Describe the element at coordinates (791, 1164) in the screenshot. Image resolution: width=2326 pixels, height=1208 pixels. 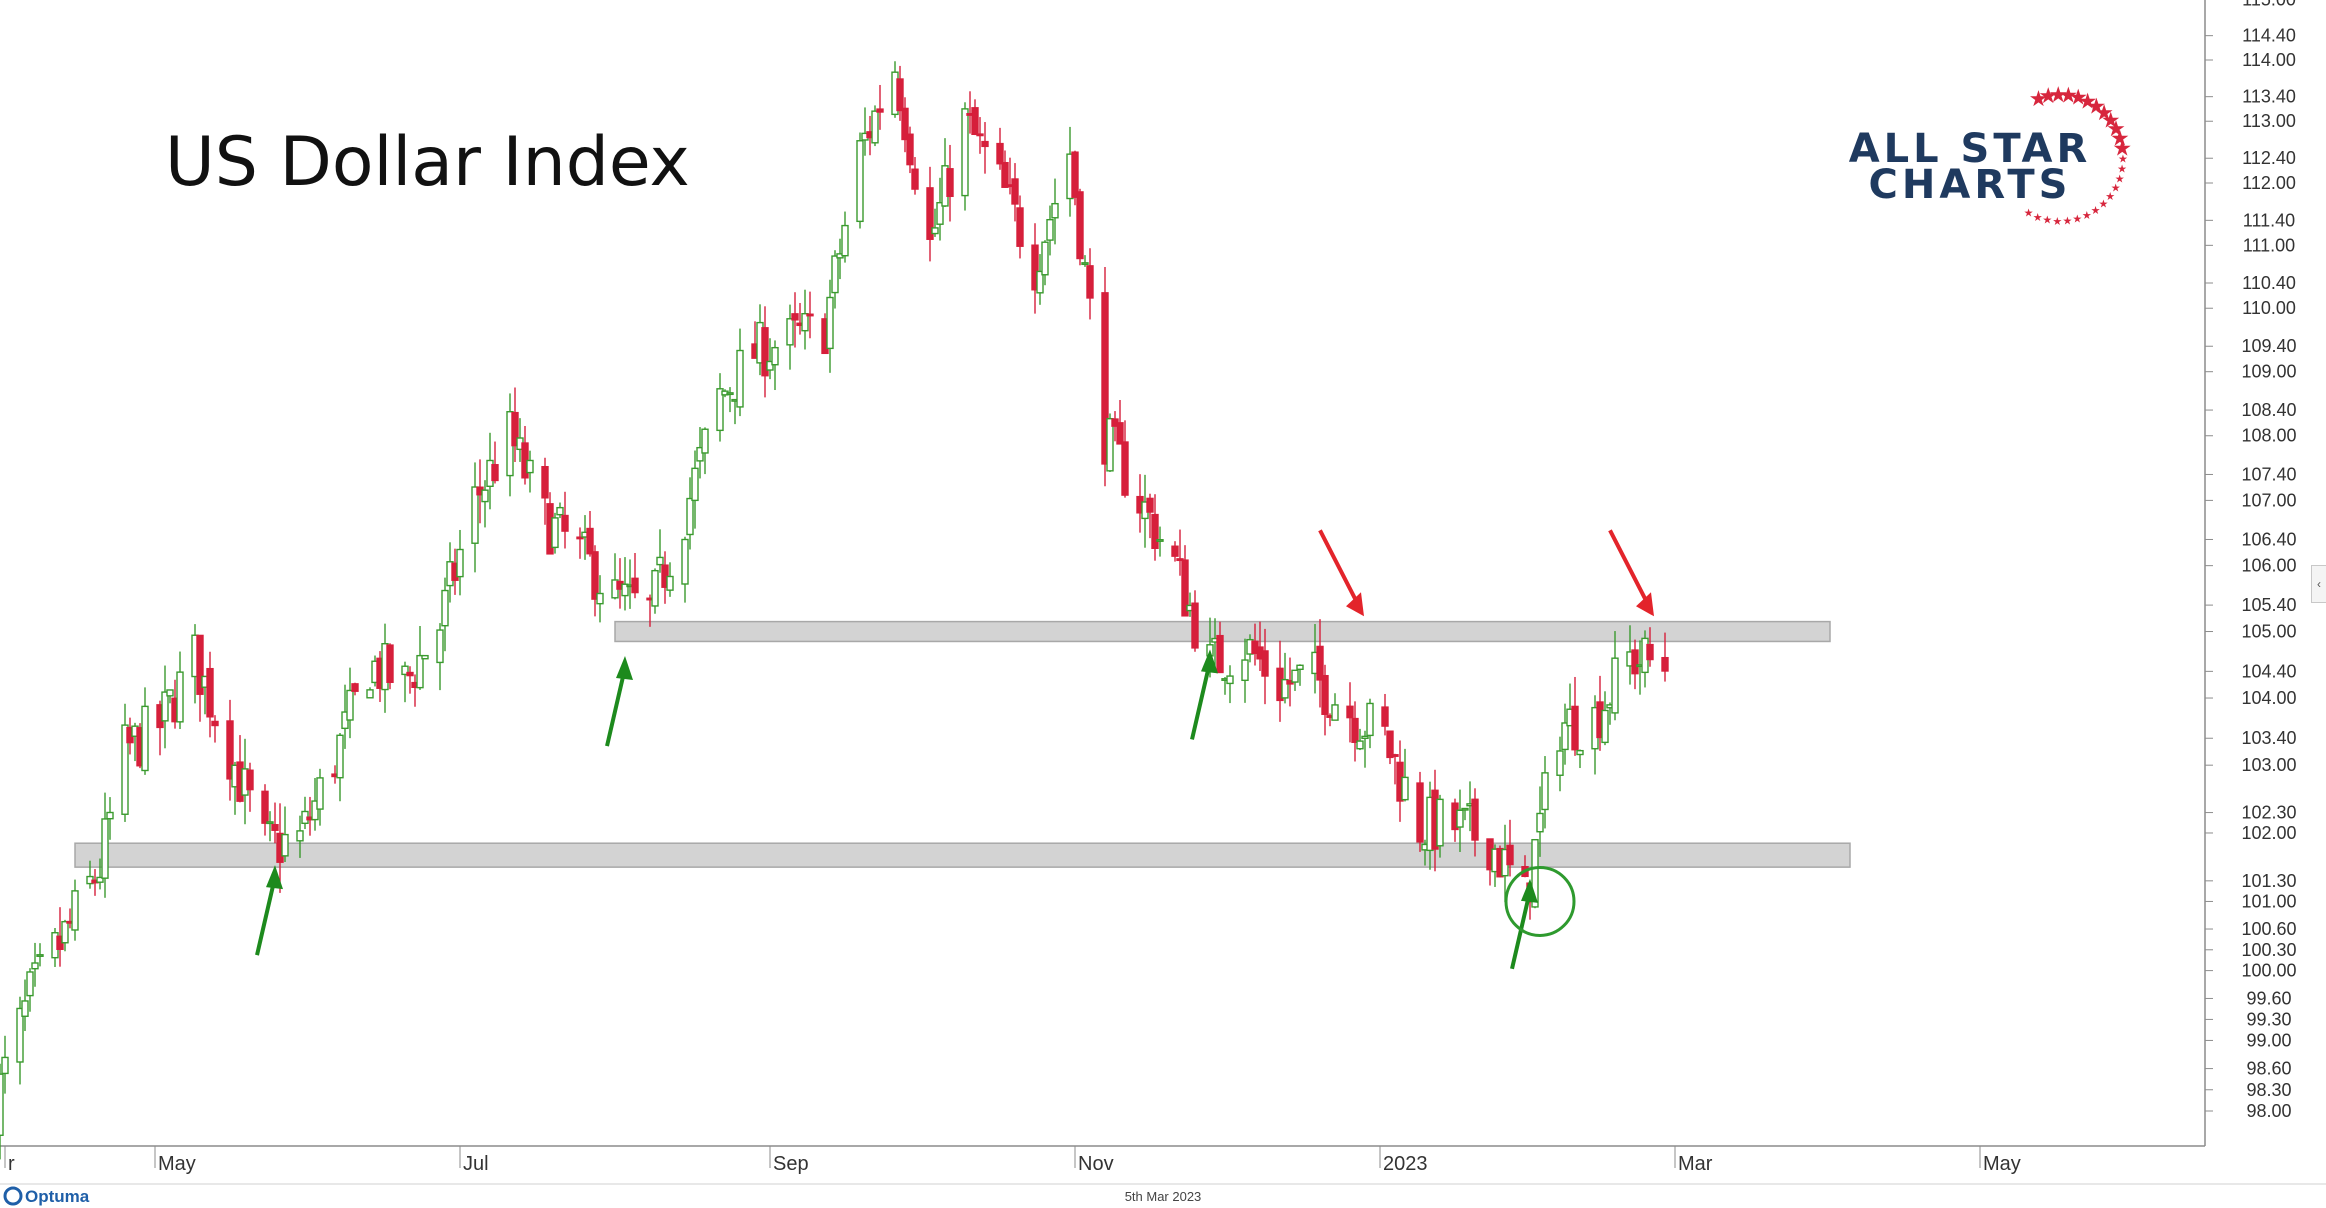
I see `x-tick-label: Sep` at that location.